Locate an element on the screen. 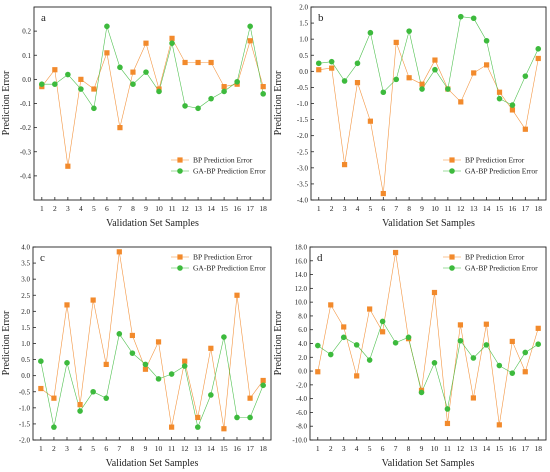  x-tick-label: 3 is located at coordinates (67, 448).